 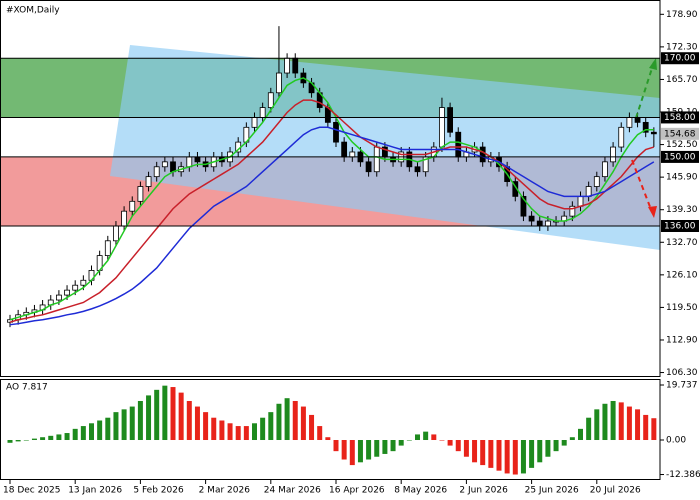 I want to click on y-tick-label: 0.00, so click(x=676, y=441).